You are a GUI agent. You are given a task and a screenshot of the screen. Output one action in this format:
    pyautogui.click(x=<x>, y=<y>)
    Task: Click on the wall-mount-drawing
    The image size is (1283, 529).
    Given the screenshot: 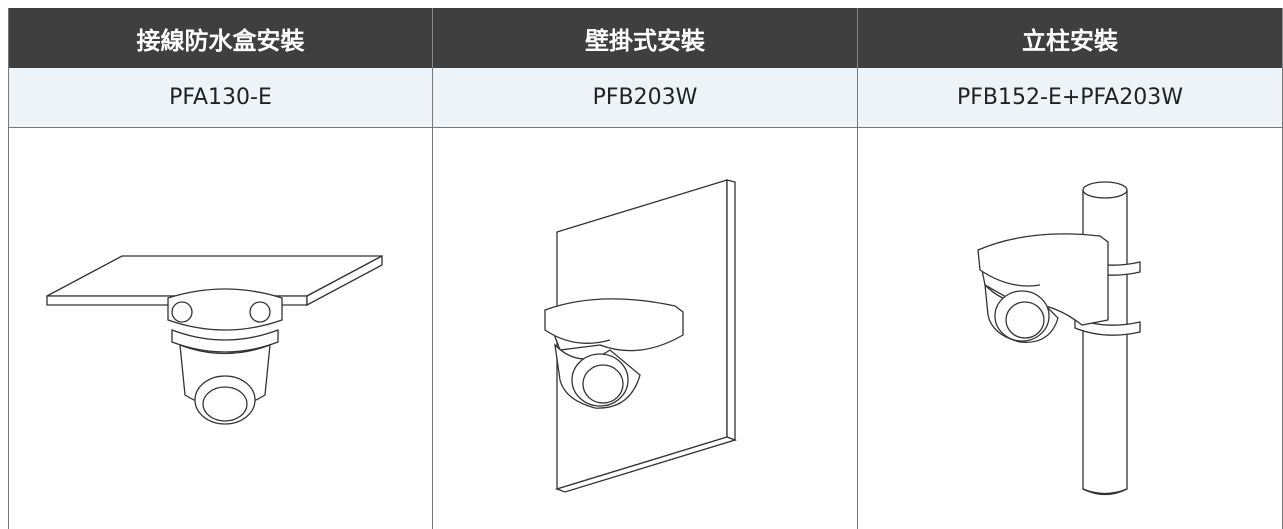 What is the action you would take?
    pyautogui.click(x=641, y=336)
    